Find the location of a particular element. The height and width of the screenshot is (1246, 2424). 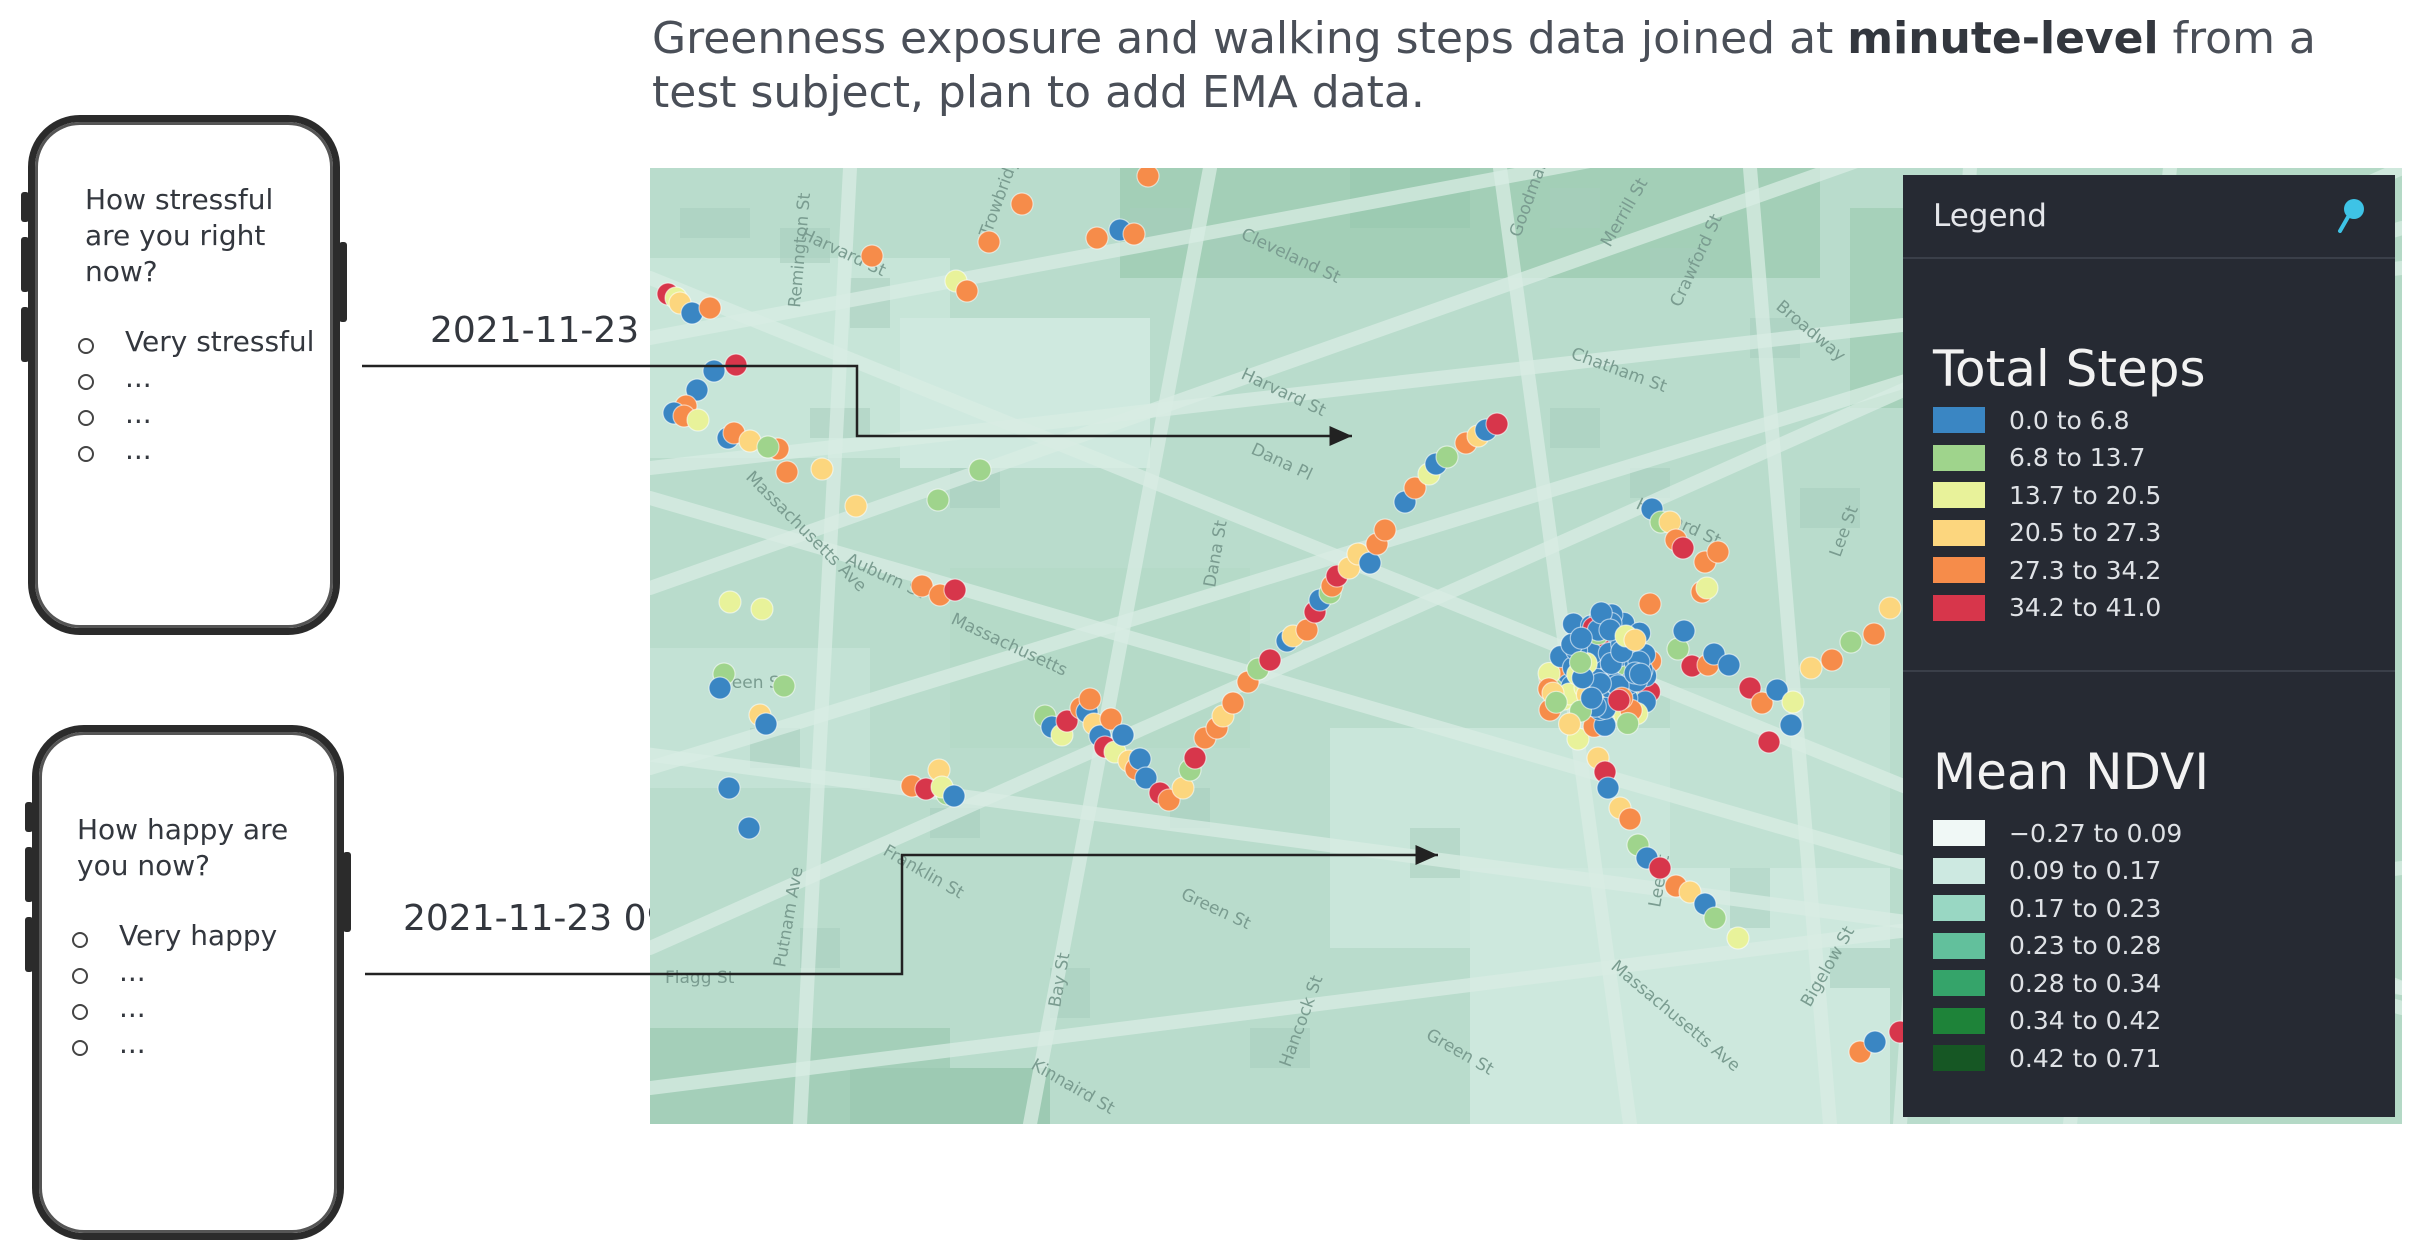

legend-entry: 34.2 to 41.0 is located at coordinates (2047, 608).